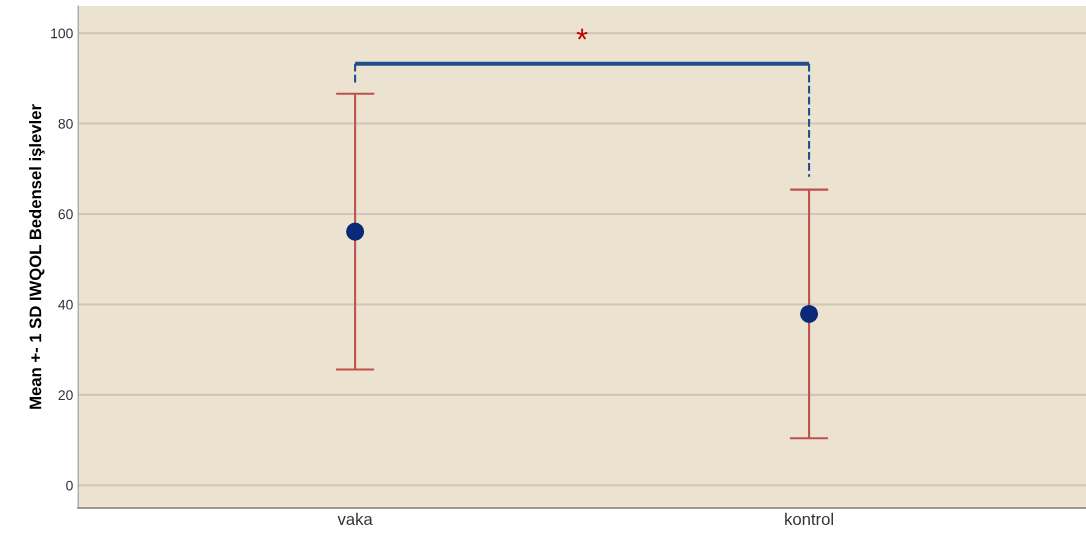 The width and height of the screenshot is (1086, 545). Describe the element at coordinates (65, 395) in the screenshot. I see `y-tick-label: 20` at that location.